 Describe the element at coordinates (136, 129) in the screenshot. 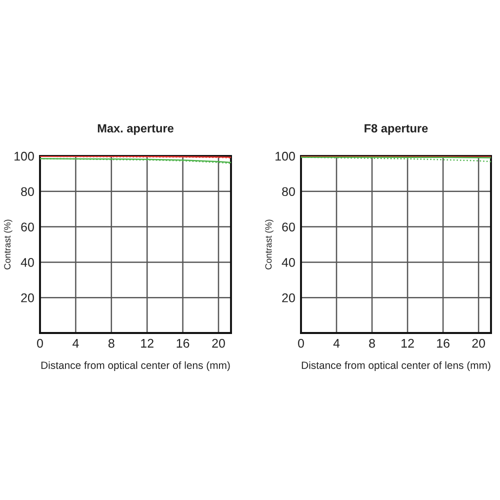

I see `chart-title: Max. aperture` at that location.